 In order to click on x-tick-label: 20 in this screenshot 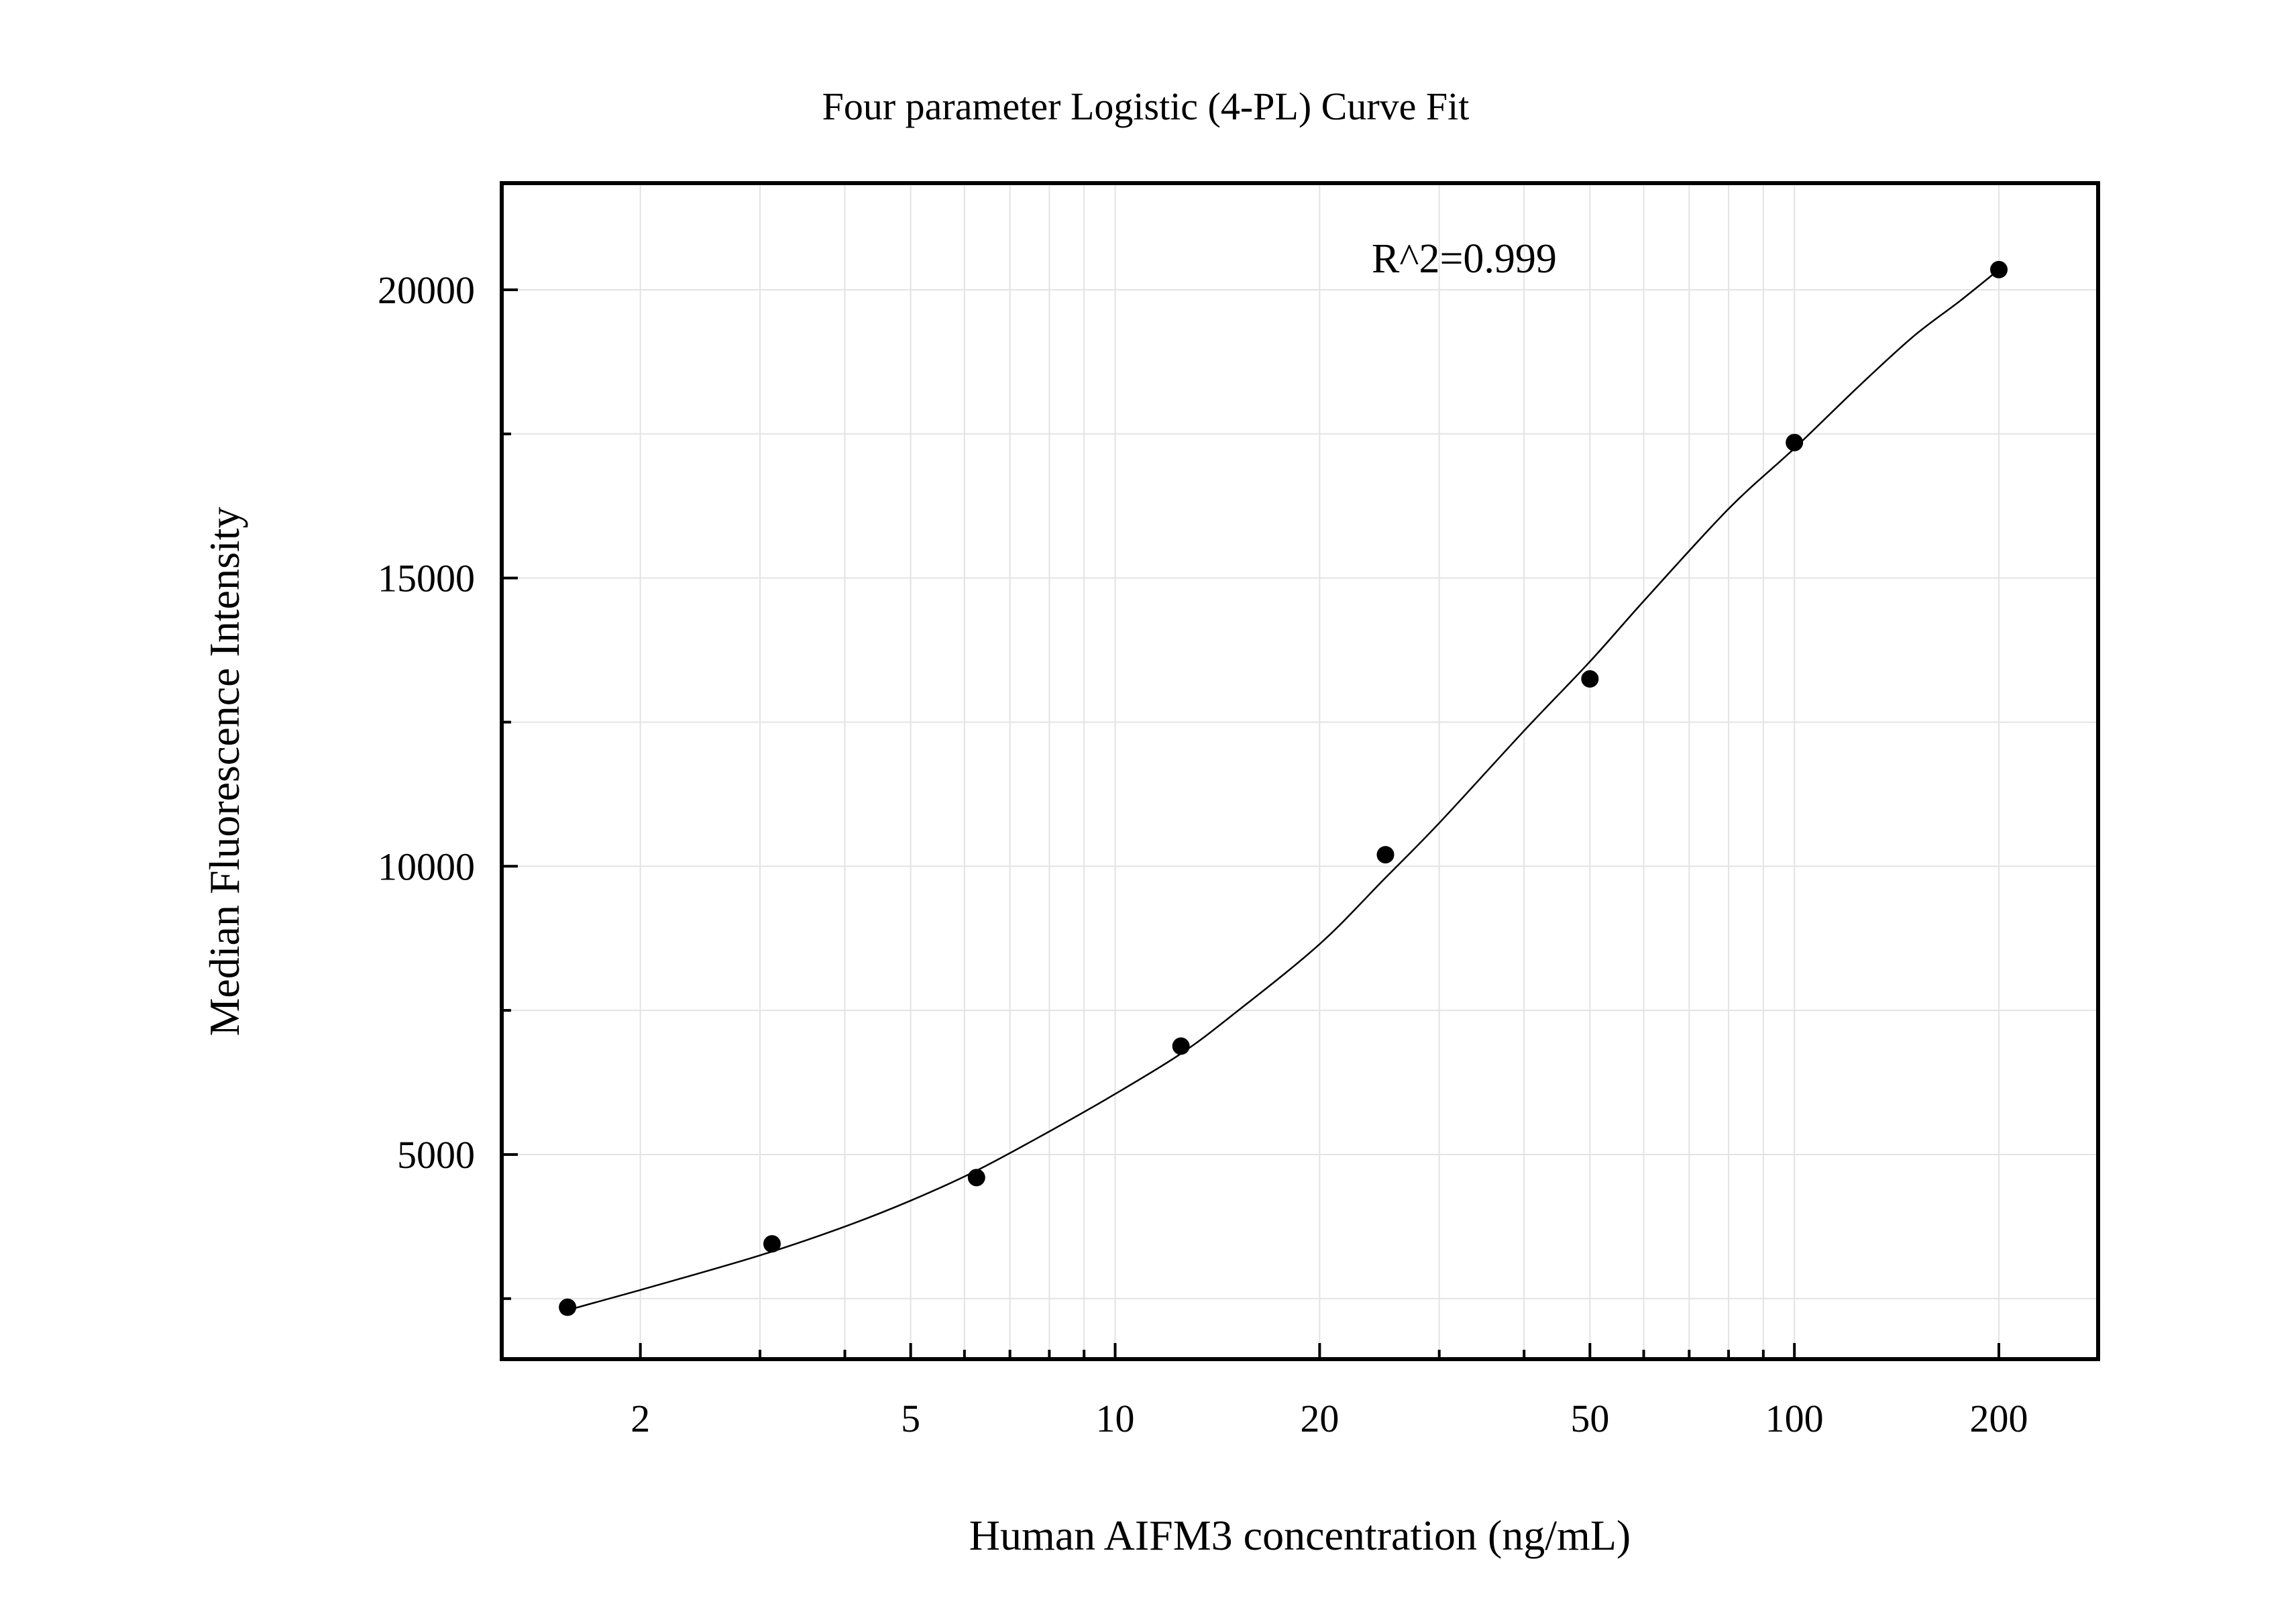, I will do `click(1319, 1419)`.